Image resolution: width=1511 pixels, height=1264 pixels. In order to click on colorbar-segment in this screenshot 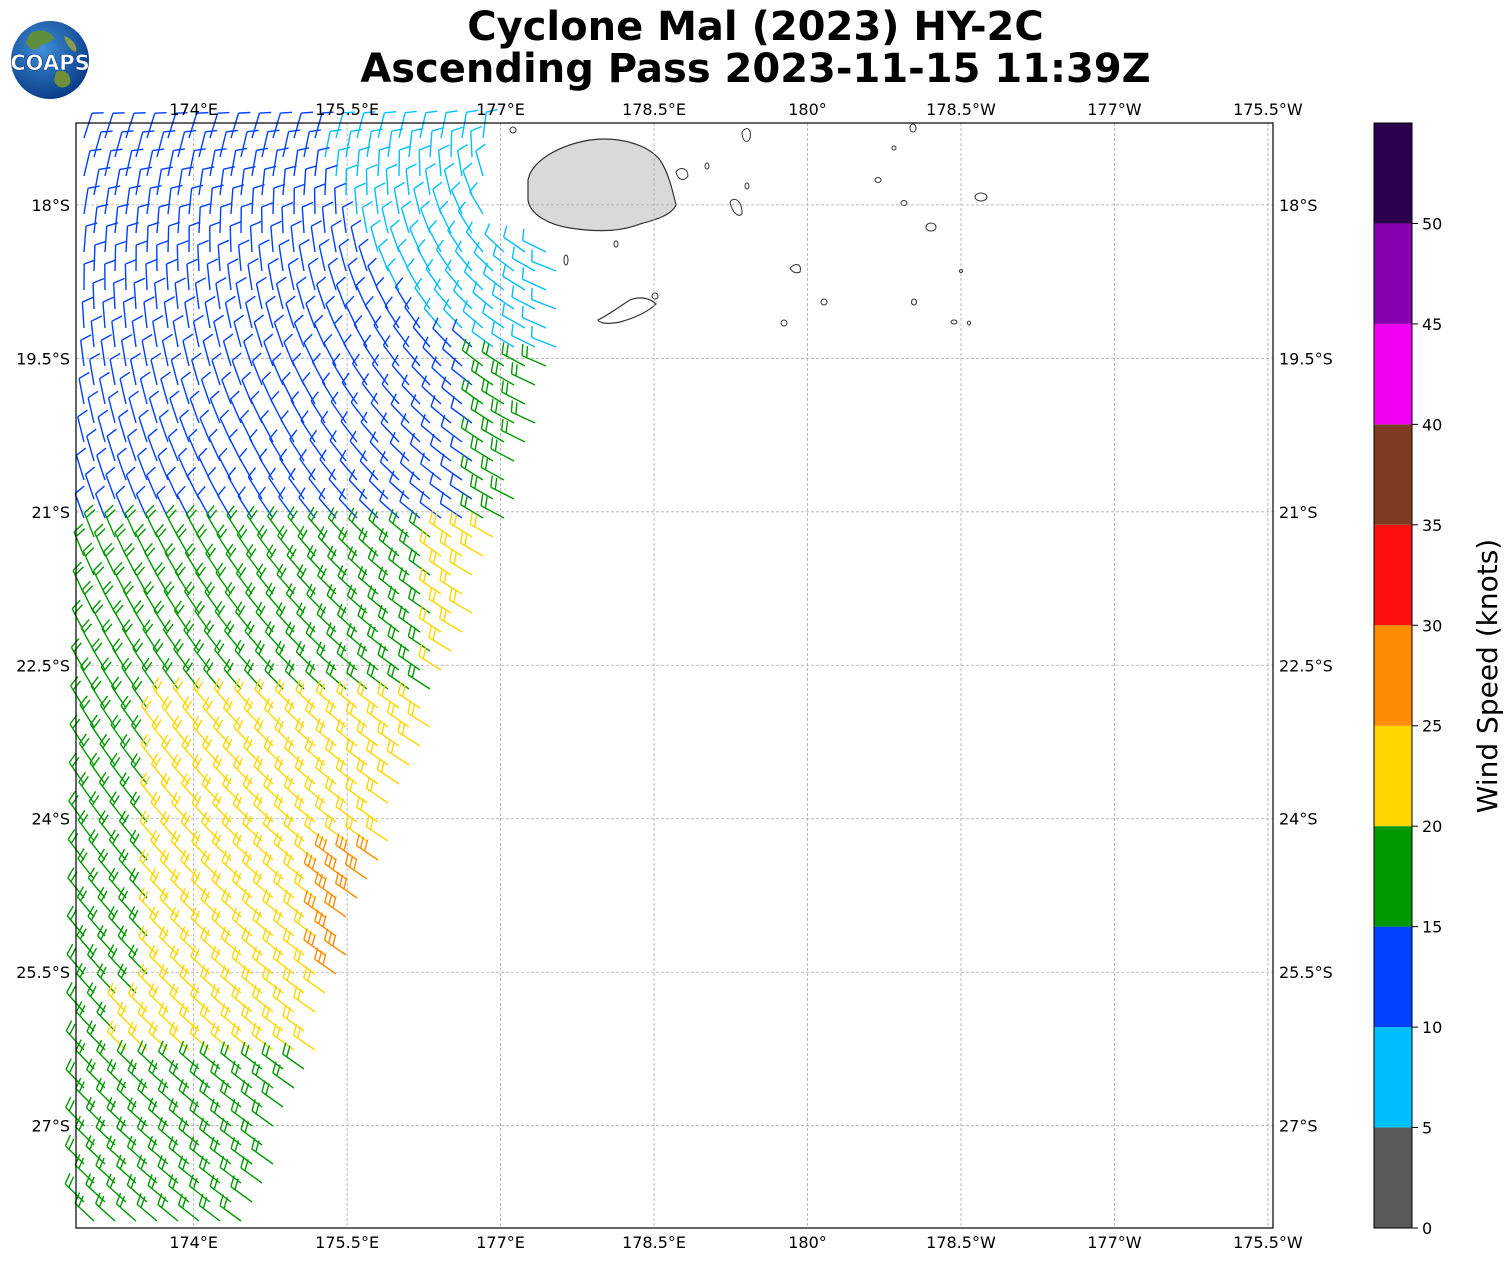, I will do `click(1393, 173)`.